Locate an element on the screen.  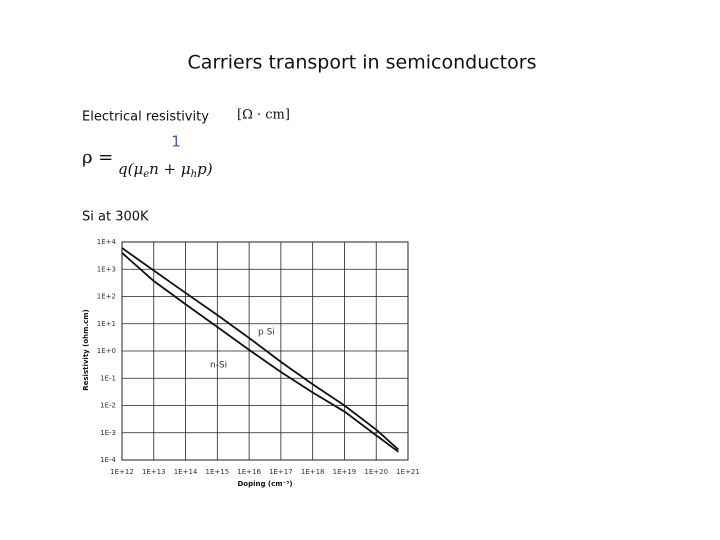
y-tick-label: 1E-2 is located at coordinates (108, 406).